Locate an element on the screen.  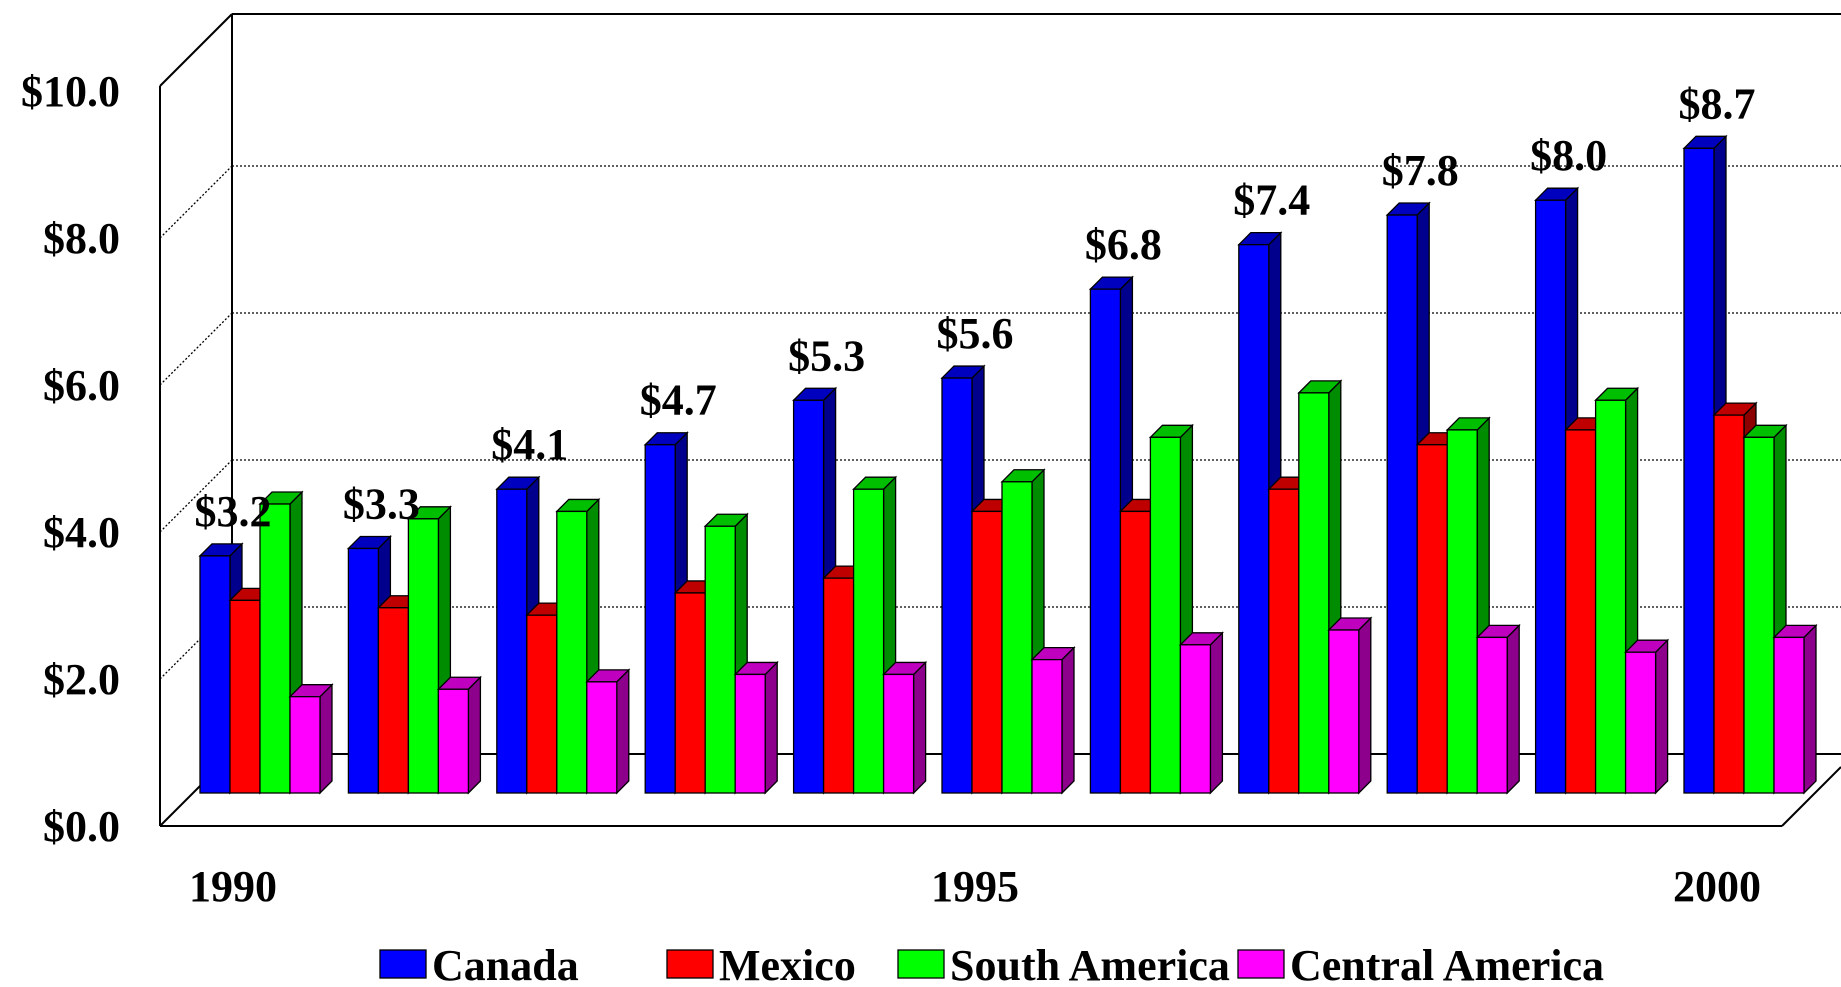
x-axis: 1990 1995 2000 is located at coordinates (975, 886).